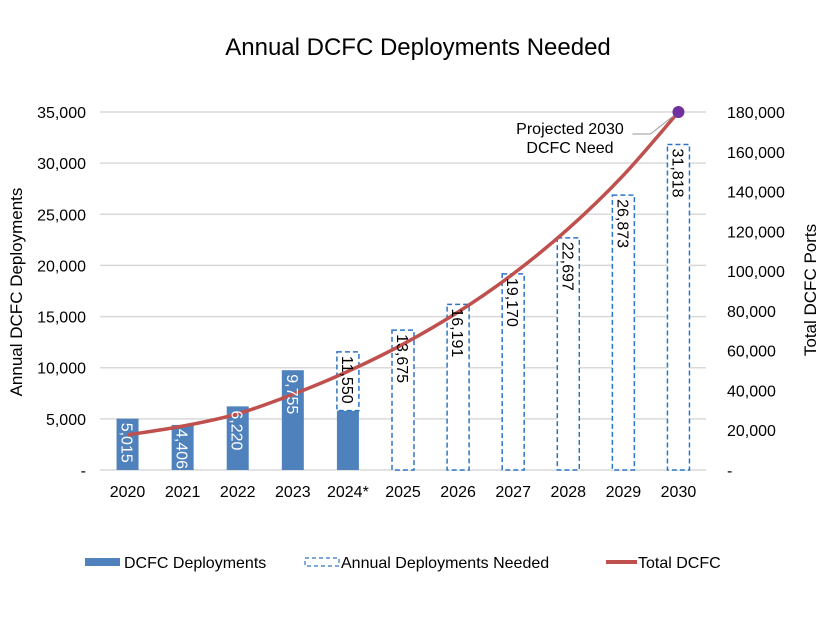 Image resolution: width=826 pixels, height=620 pixels. Describe the element at coordinates (445, 563) in the screenshot. I see `legend-label: Annual Deployments Needed` at that location.